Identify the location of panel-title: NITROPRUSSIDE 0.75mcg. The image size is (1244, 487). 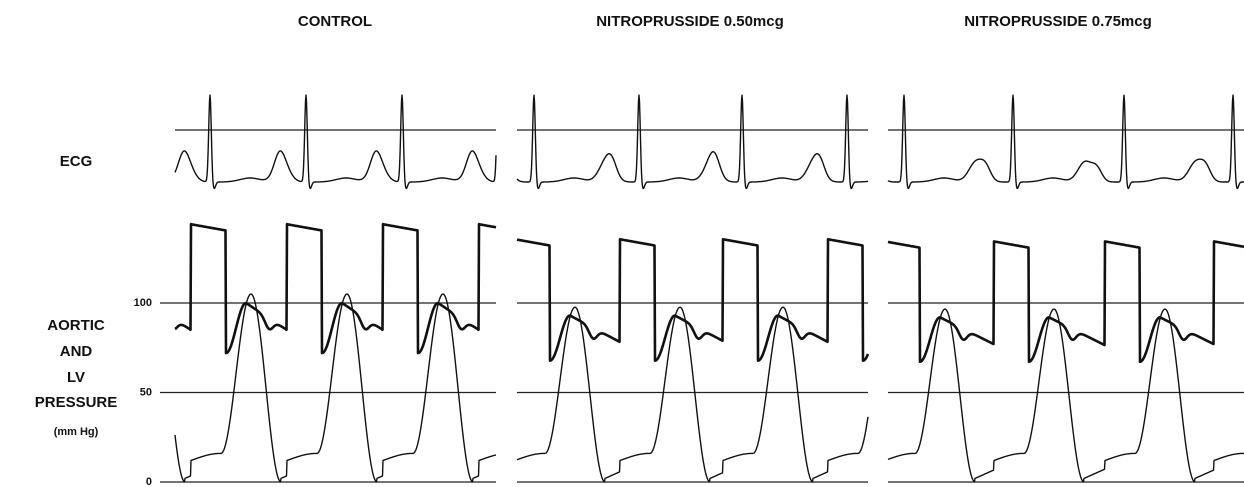
(1058, 21).